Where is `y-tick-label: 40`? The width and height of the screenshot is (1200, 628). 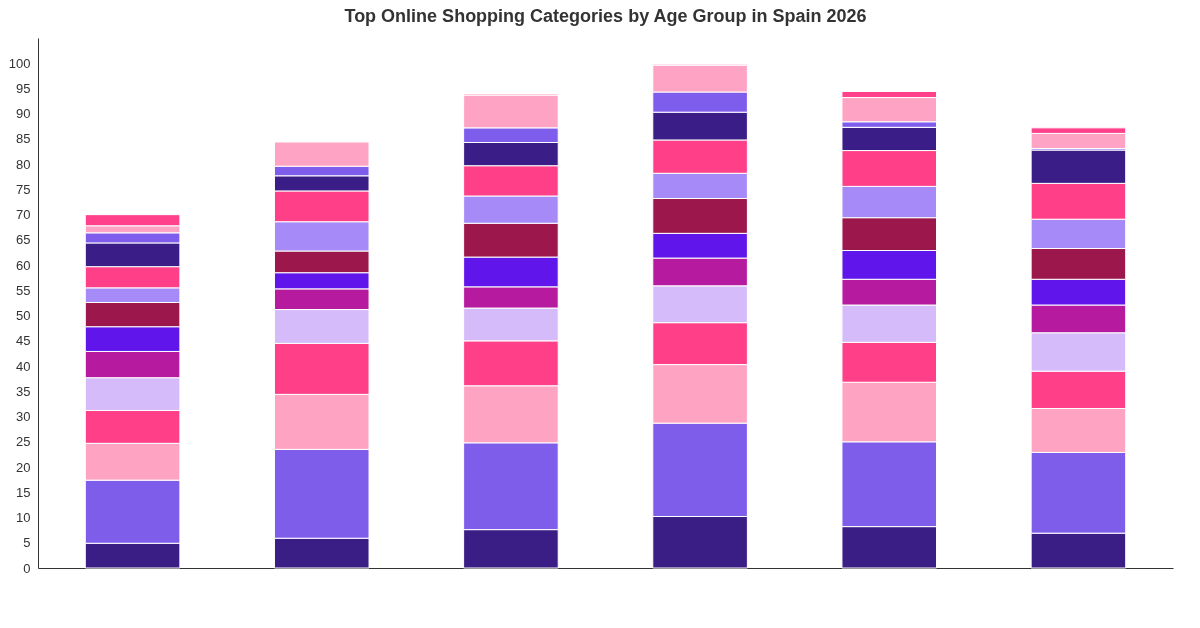
y-tick-label: 40 is located at coordinates (23, 366).